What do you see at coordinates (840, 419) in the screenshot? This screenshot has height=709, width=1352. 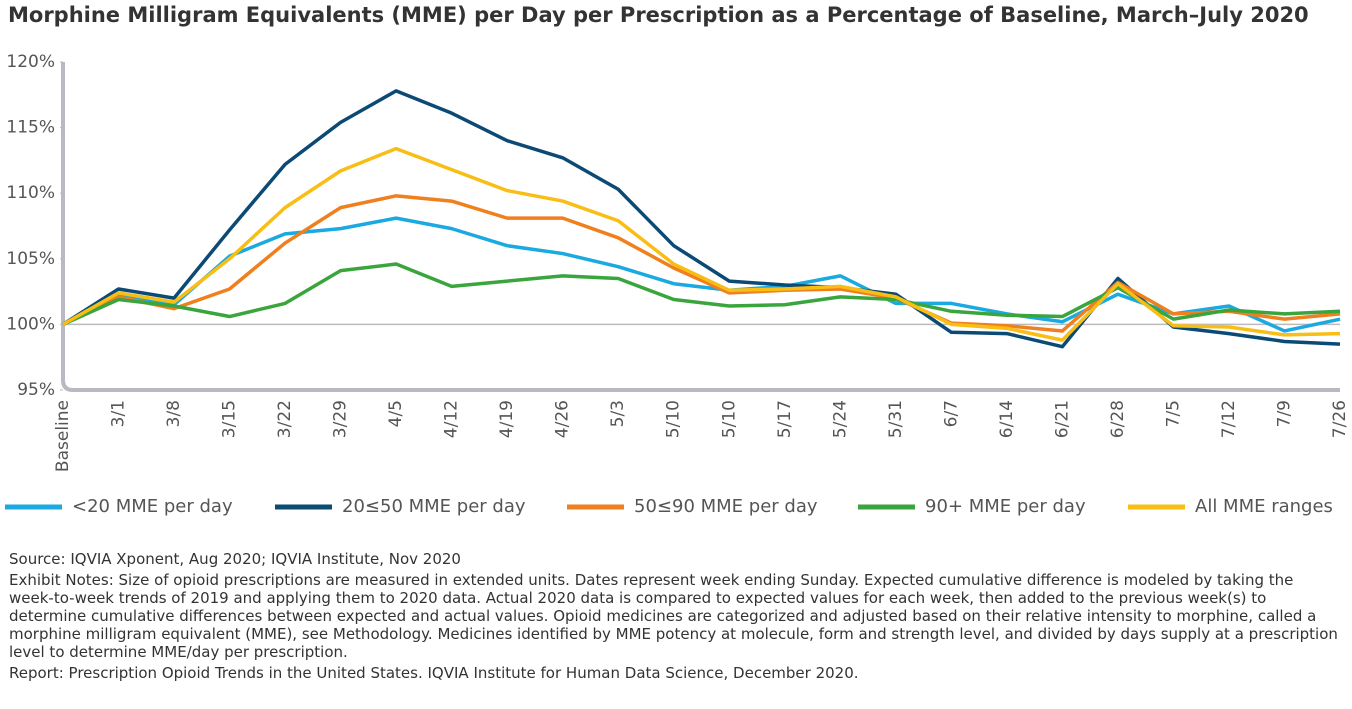 I see `x-tick-label: 5/24` at bounding box center [840, 419].